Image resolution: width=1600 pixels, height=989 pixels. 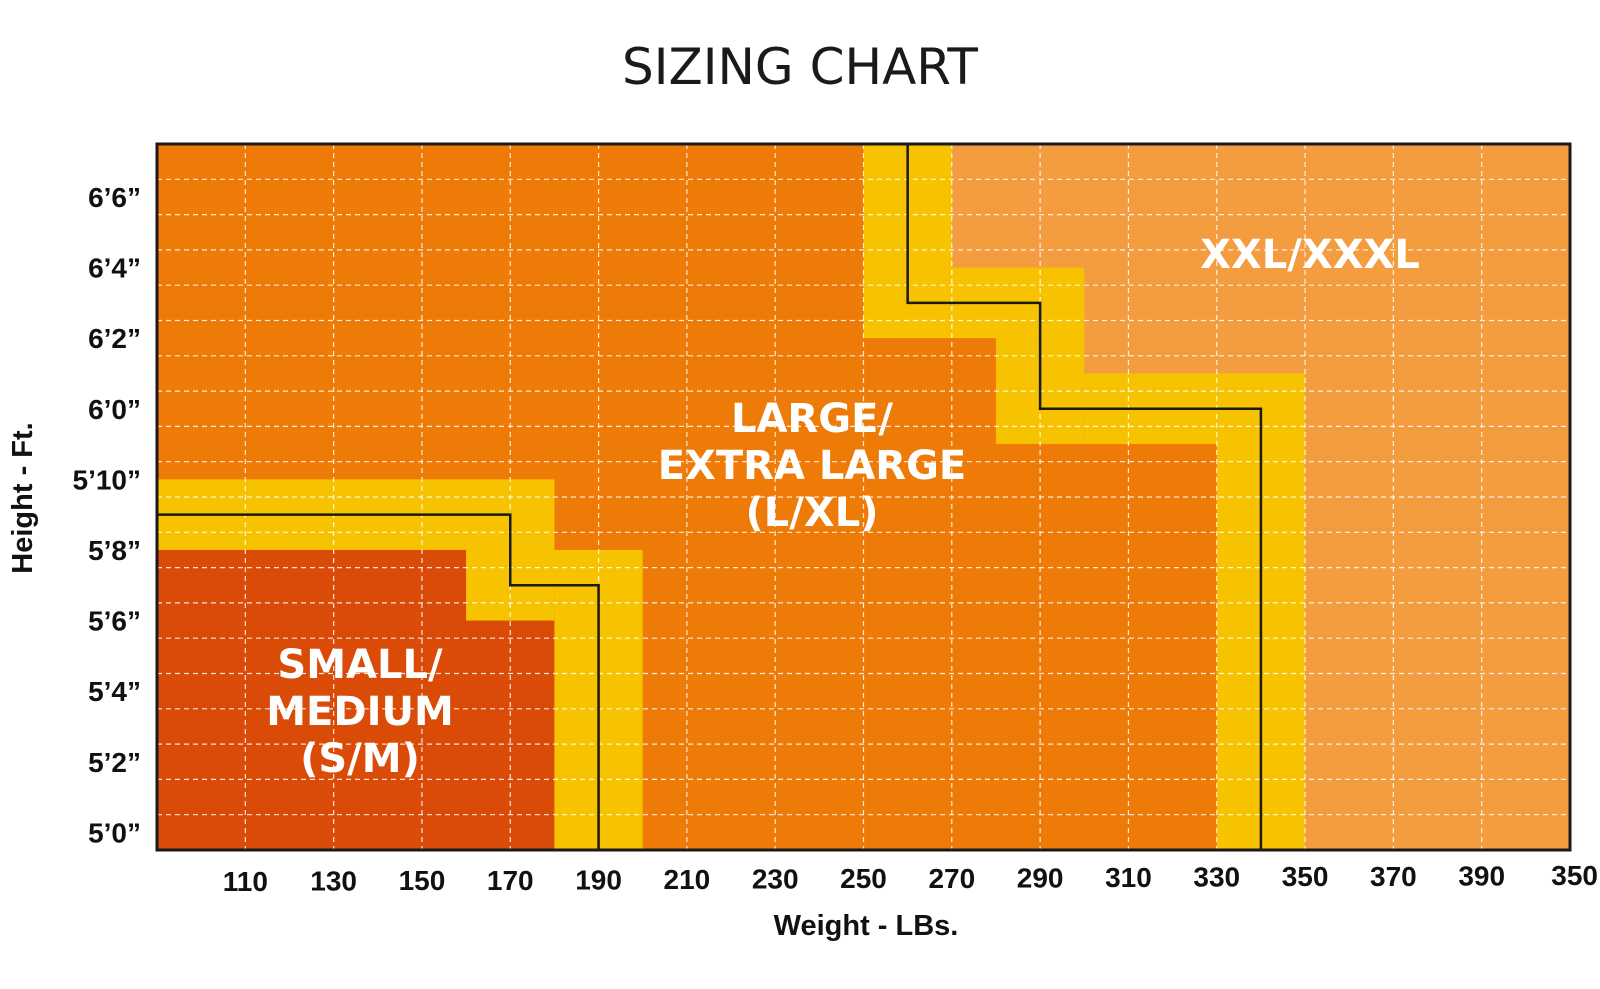 I want to click on x-tick-label: 310, so click(x=1128, y=877).